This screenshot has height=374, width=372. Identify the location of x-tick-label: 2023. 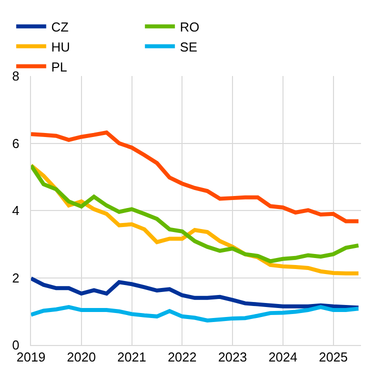
(232, 357).